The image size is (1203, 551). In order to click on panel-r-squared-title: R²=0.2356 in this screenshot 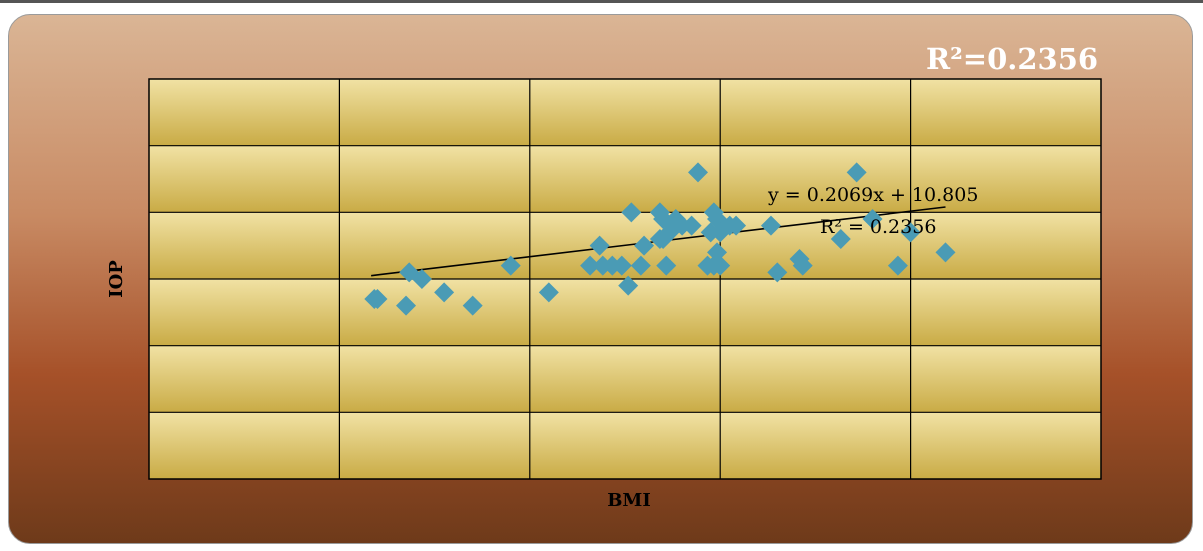, I will do `click(1012, 59)`.